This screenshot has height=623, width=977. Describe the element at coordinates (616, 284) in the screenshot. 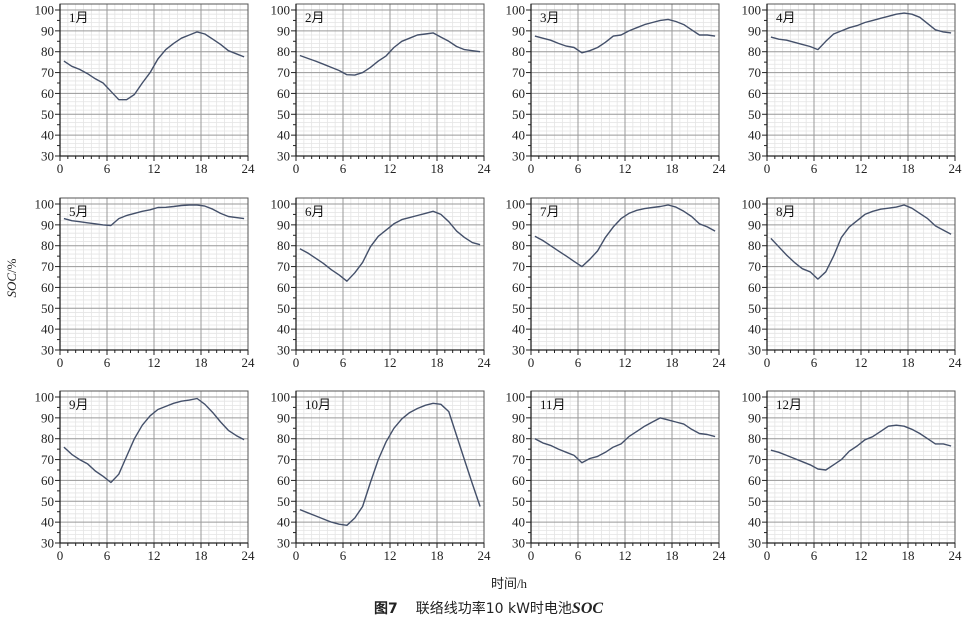

I see `subplot-7: 0 6 12 18 24 30 40 50 60 70 80 90 100 7月` at that location.